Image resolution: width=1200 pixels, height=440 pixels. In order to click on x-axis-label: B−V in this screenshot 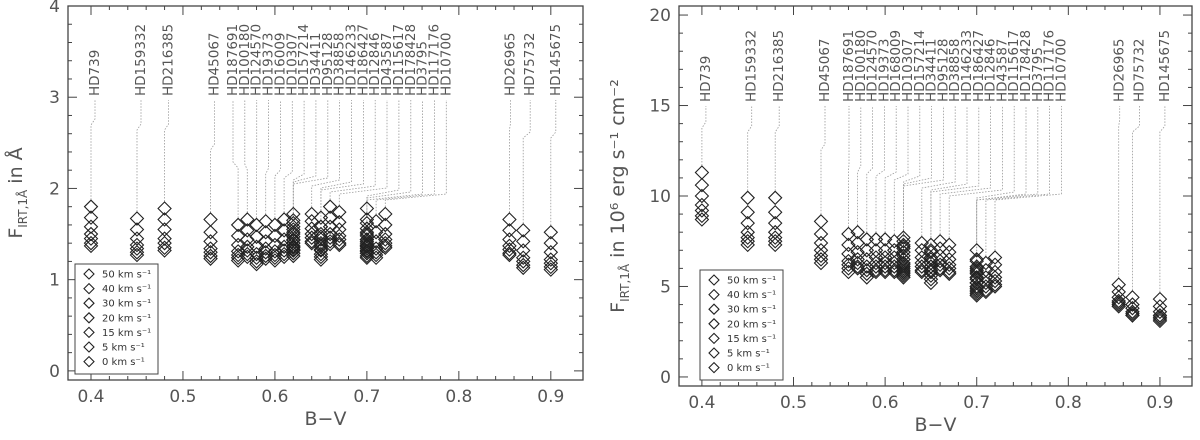, I will do `click(326, 419)`.